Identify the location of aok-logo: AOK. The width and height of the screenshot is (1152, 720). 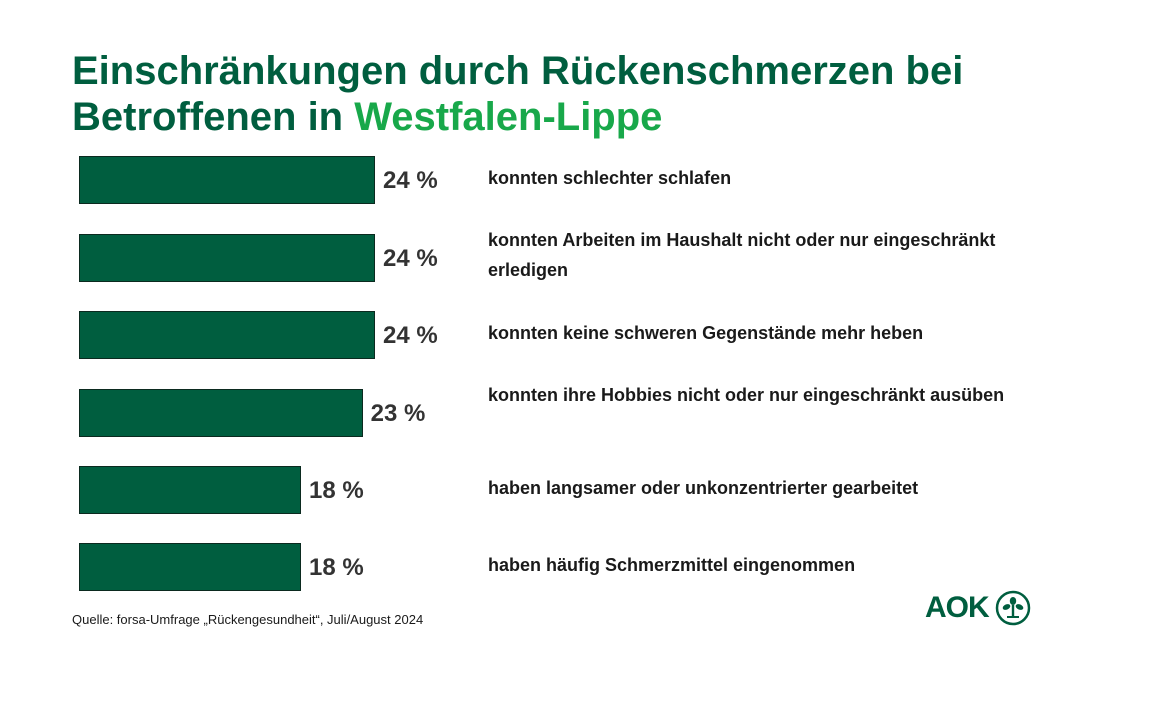
(978, 608).